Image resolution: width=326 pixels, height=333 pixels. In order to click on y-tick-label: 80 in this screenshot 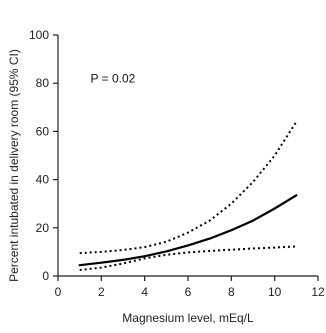, I will do `click(43, 83)`.